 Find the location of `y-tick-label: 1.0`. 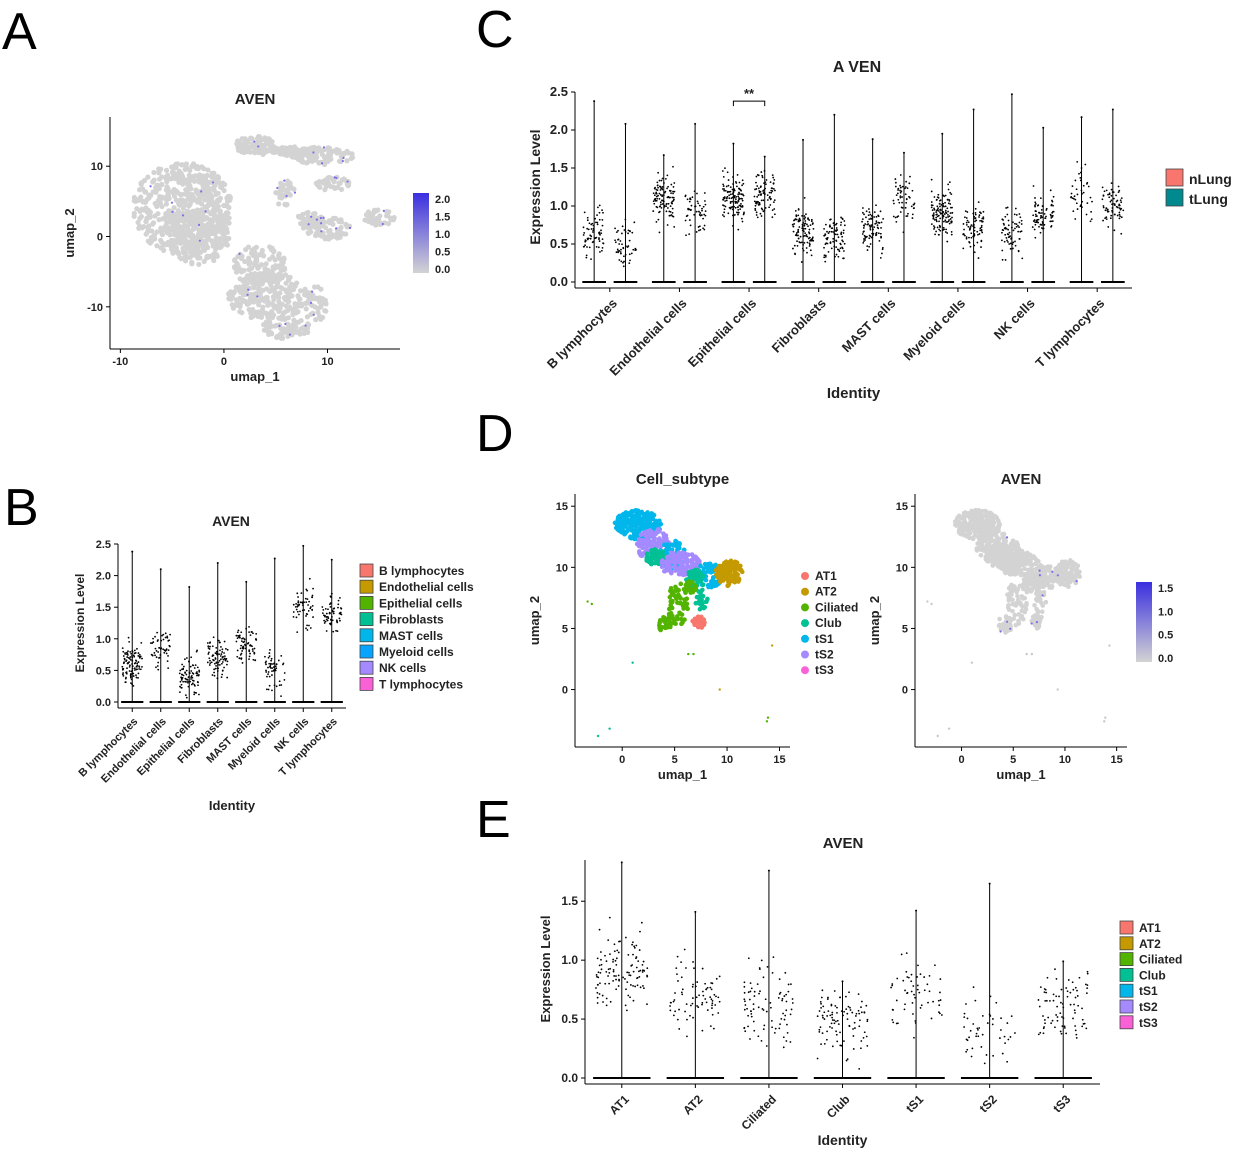

y-tick-label: 1.0 is located at coordinates (103, 640).